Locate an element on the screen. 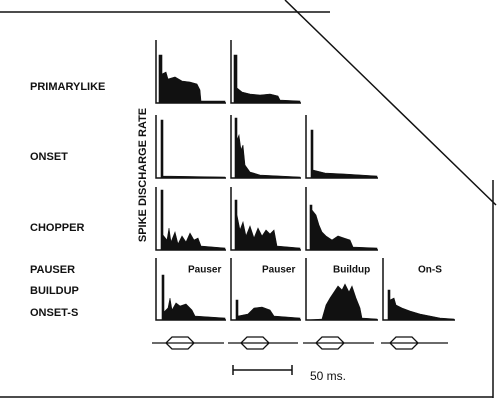 The height and width of the screenshot is (401, 499). scale-label: 50 ms. is located at coordinates (328, 376).